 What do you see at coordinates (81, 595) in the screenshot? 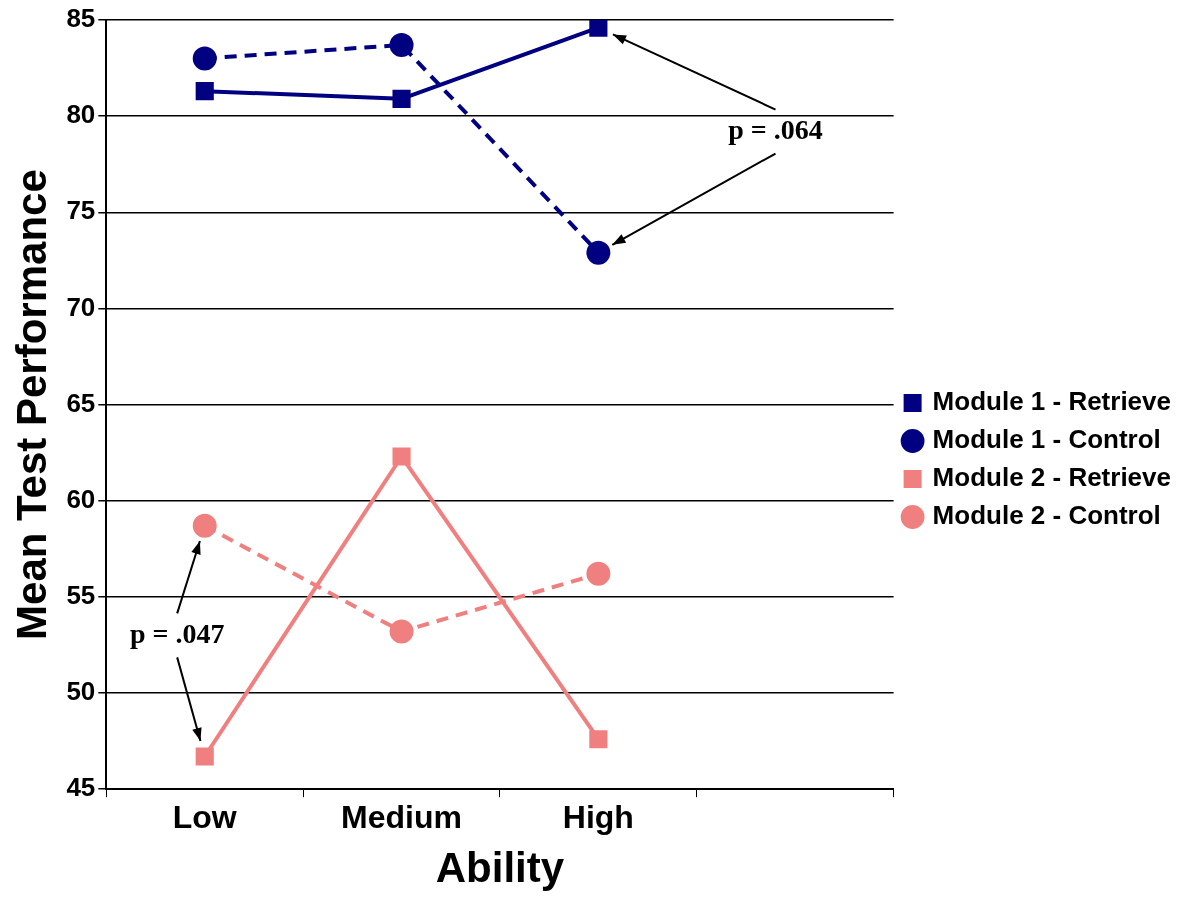
I see `y-tick-label: 55` at bounding box center [81, 595].